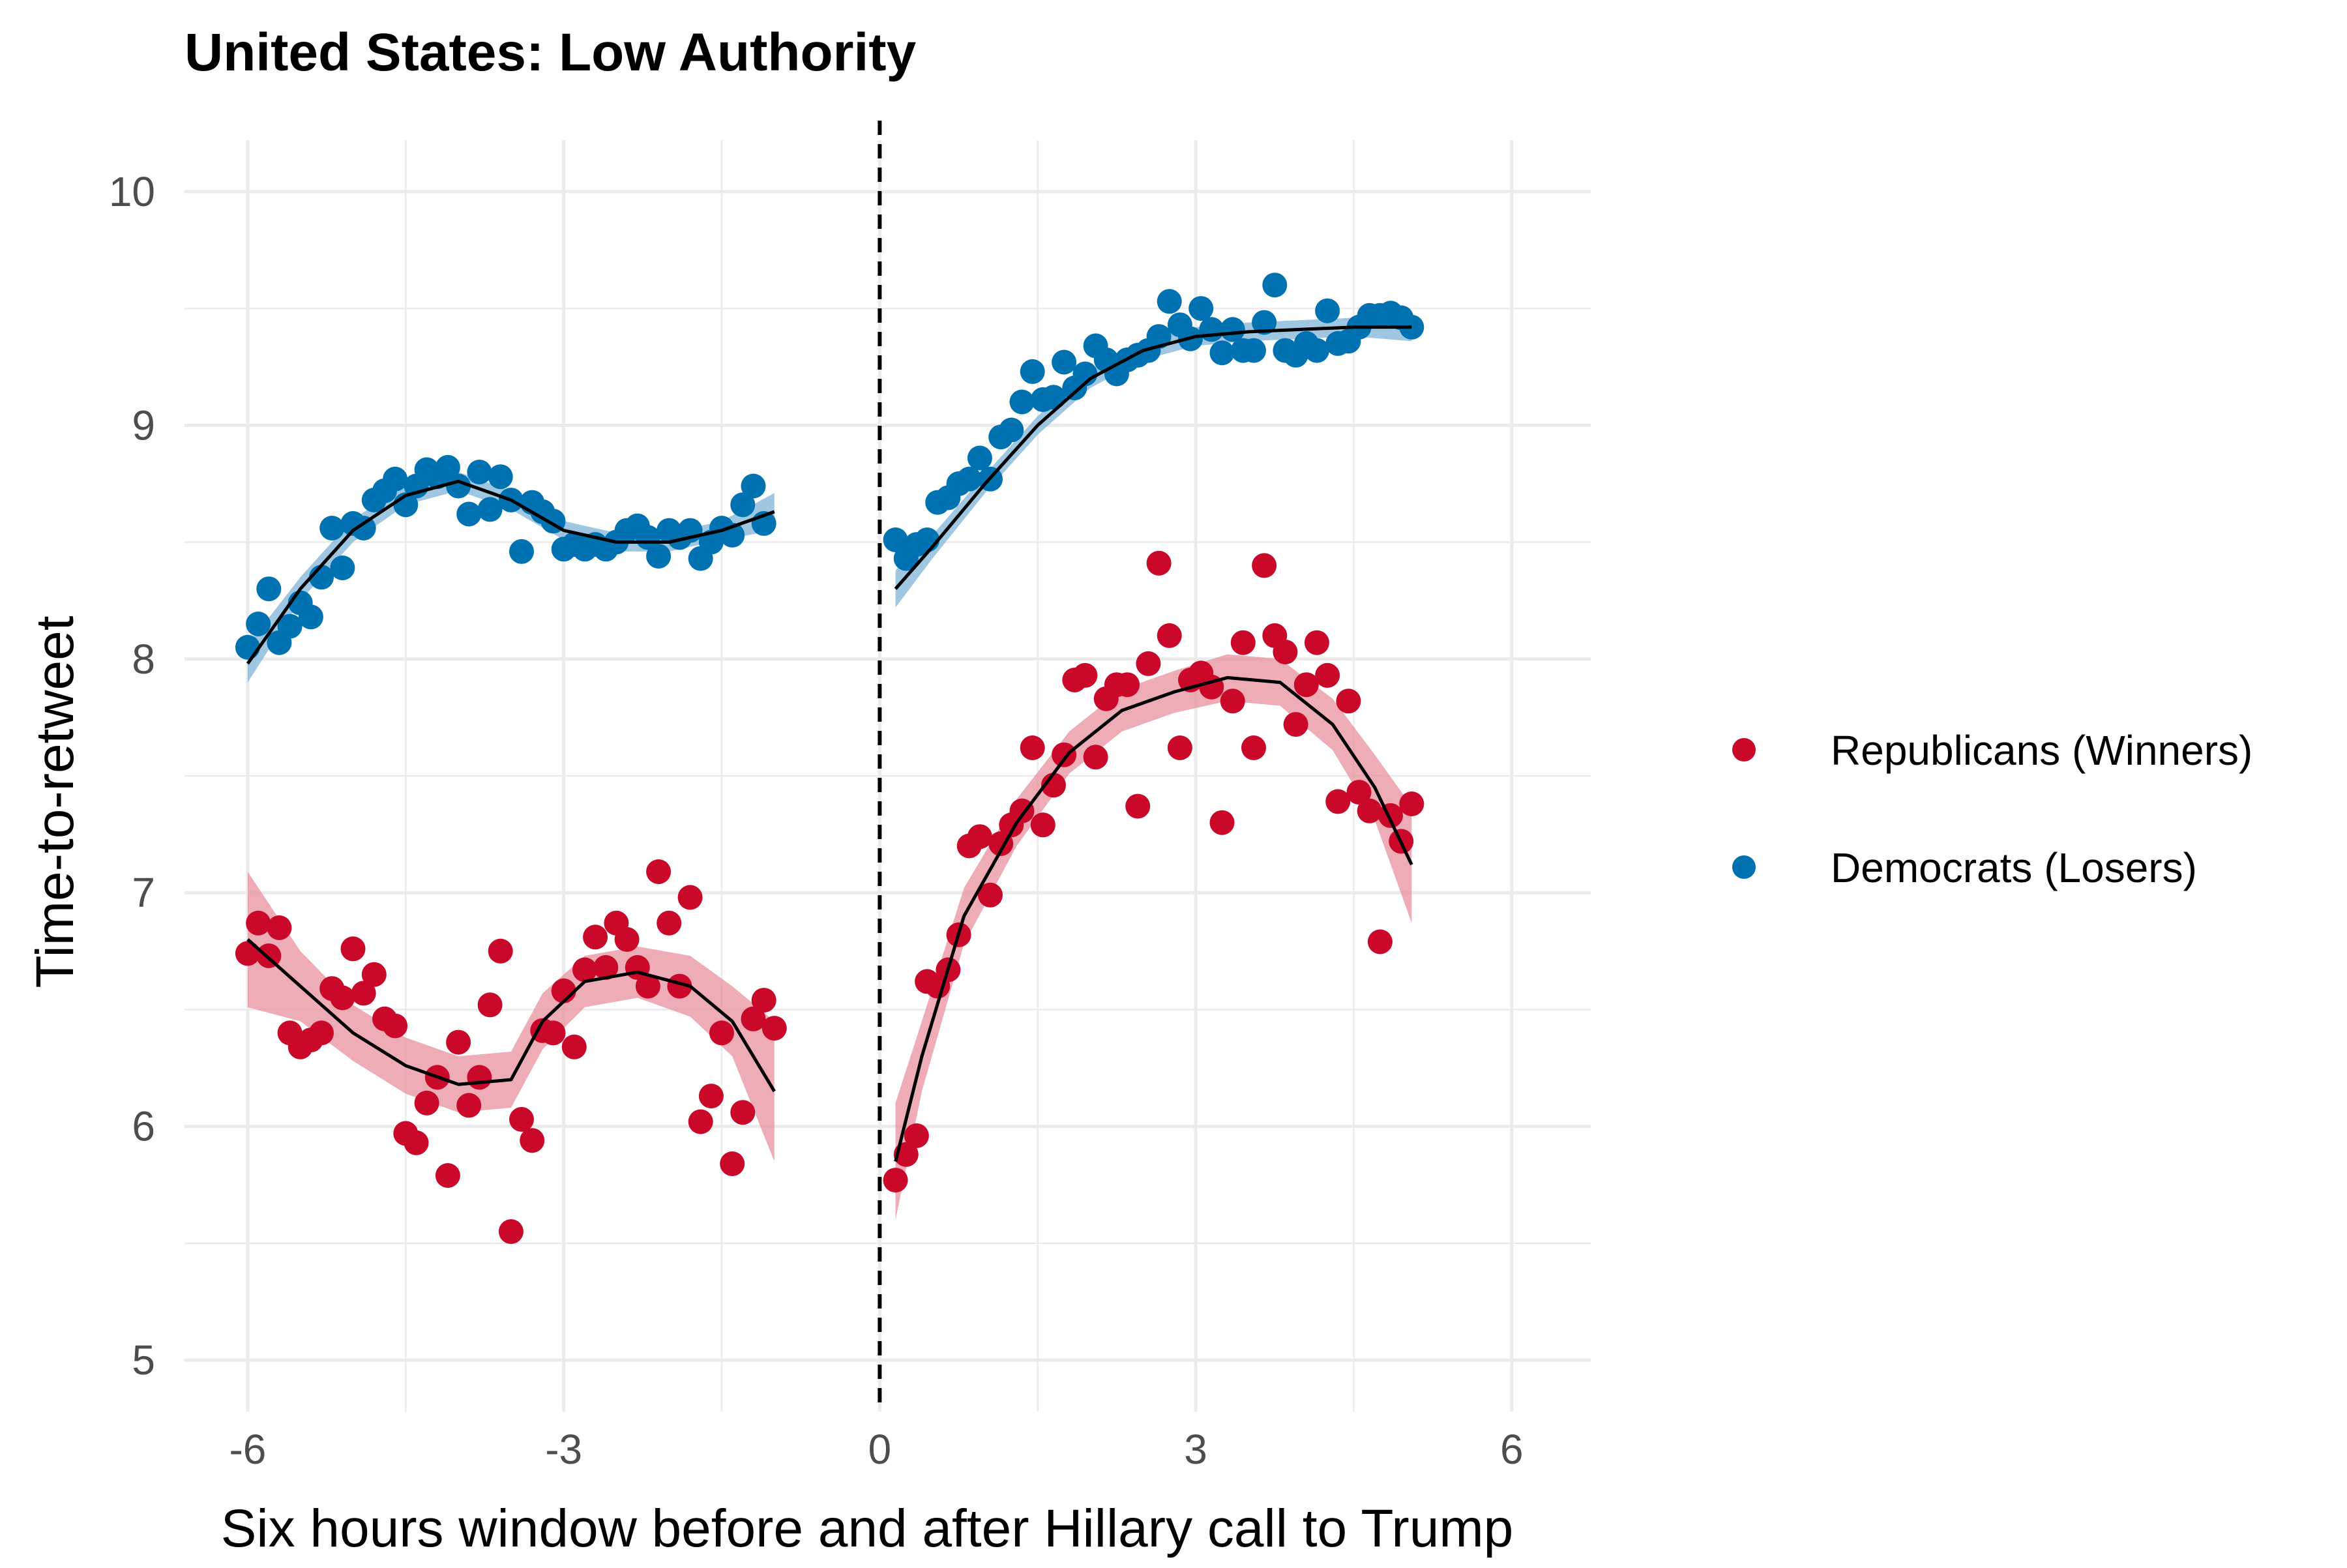 This screenshot has width=2347, height=1568. Describe the element at coordinates (2041, 750) in the screenshot. I see `legend-label-republicans: Republicans (Winners)` at that location.